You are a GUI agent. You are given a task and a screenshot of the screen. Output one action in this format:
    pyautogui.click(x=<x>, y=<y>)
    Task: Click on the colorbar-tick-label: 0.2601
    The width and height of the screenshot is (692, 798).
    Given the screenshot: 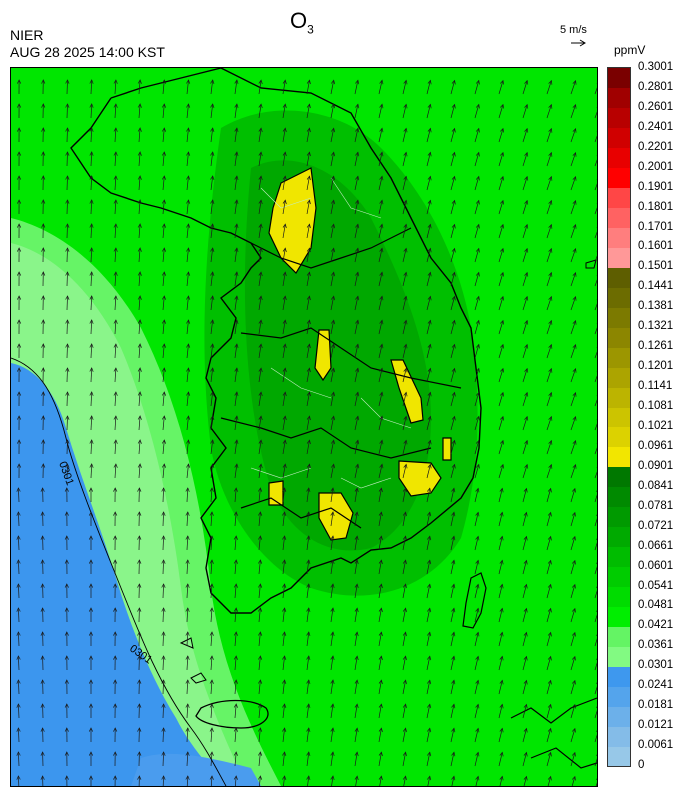 What is the action you would take?
    pyautogui.click(x=656, y=106)
    